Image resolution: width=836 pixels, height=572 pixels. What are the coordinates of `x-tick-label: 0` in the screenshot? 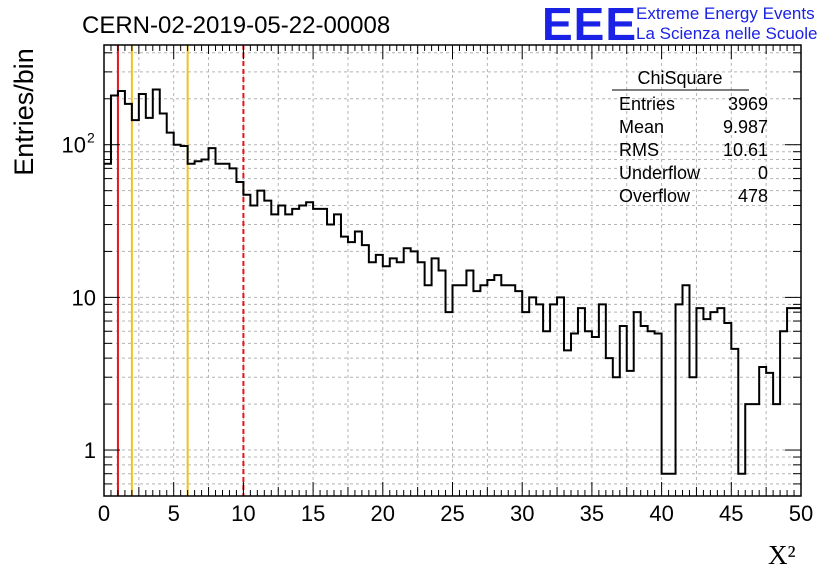 It's located at (104, 513).